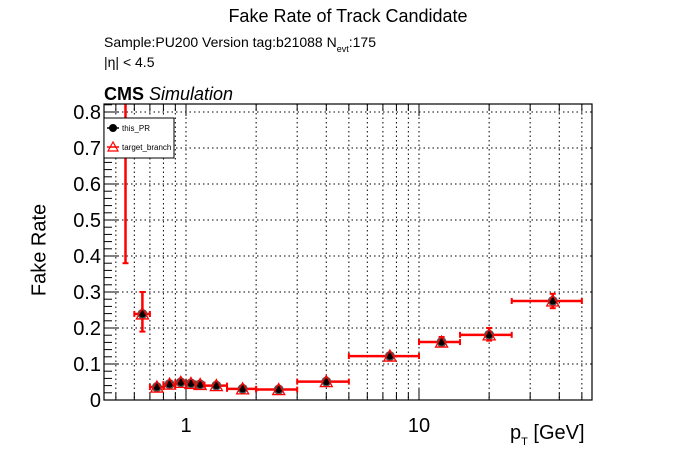 This screenshot has width=696, height=472. What do you see at coordinates (419, 426) in the screenshot?
I see `x-tick-label: 10` at bounding box center [419, 426].